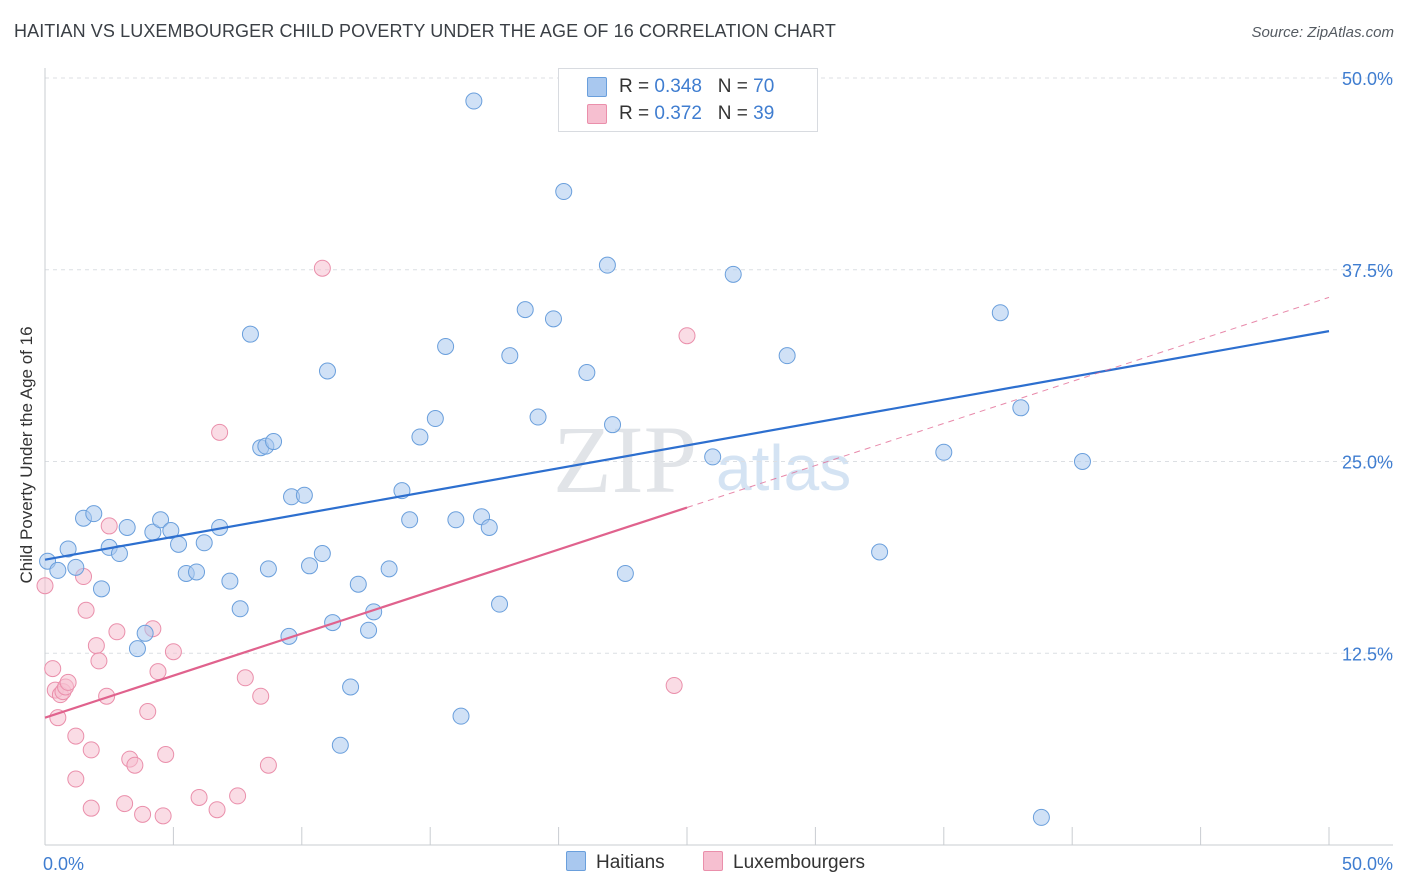 This screenshot has height=892, width=1406. I want to click on y-tick-label: 25.0%, so click(1367, 463).